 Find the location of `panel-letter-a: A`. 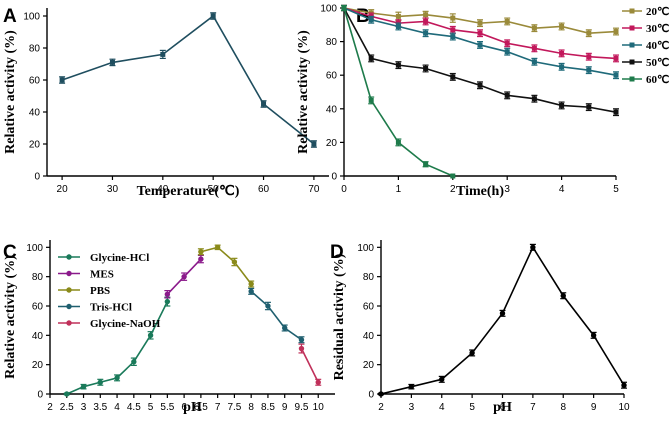

panel-letter-a: A is located at coordinates (10, 16).